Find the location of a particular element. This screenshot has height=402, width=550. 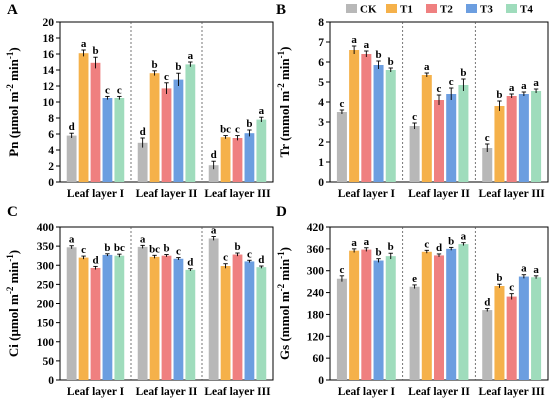

panel-label: D is located at coordinates (281, 212).